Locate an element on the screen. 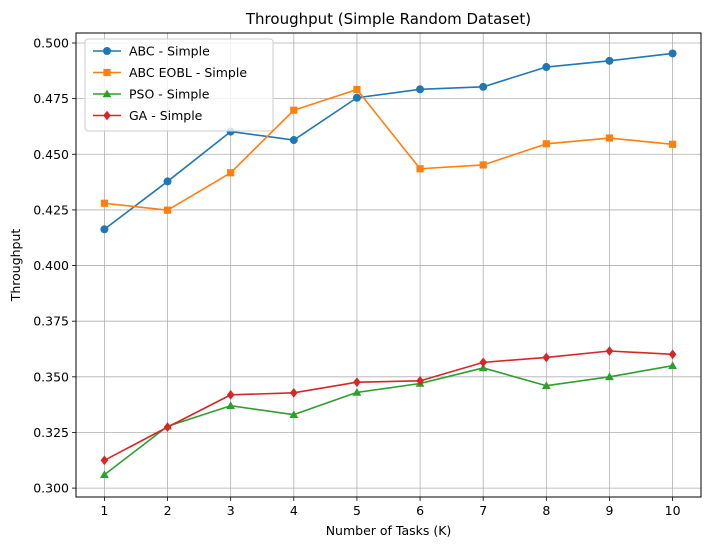 This screenshot has width=708, height=547. x-tick-label: 7 is located at coordinates (483, 510).